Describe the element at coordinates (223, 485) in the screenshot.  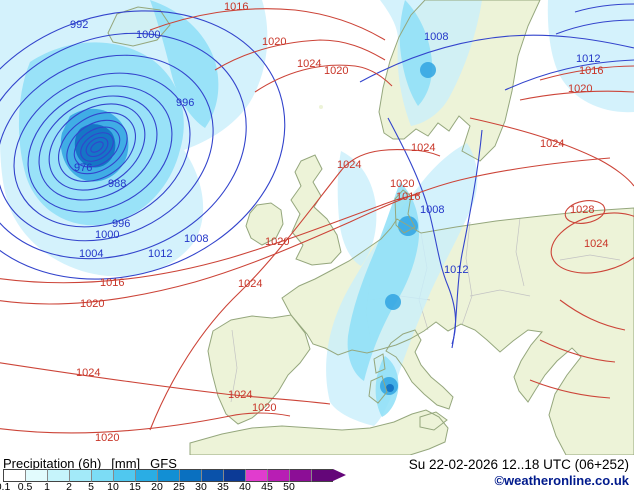
I see `colorbar-tick: 35` at that location.